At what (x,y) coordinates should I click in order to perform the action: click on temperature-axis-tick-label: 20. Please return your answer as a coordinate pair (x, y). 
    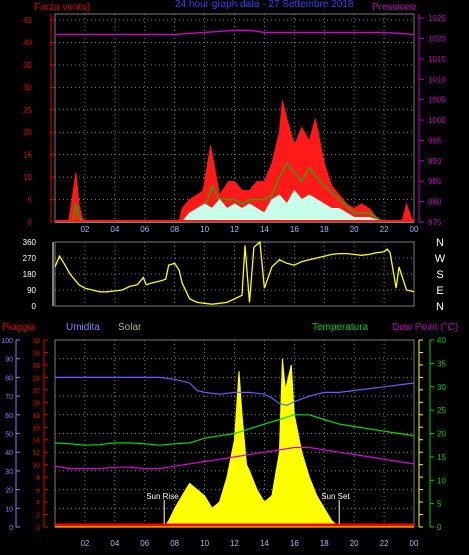
    Looking at the image, I should click on (441, 434).